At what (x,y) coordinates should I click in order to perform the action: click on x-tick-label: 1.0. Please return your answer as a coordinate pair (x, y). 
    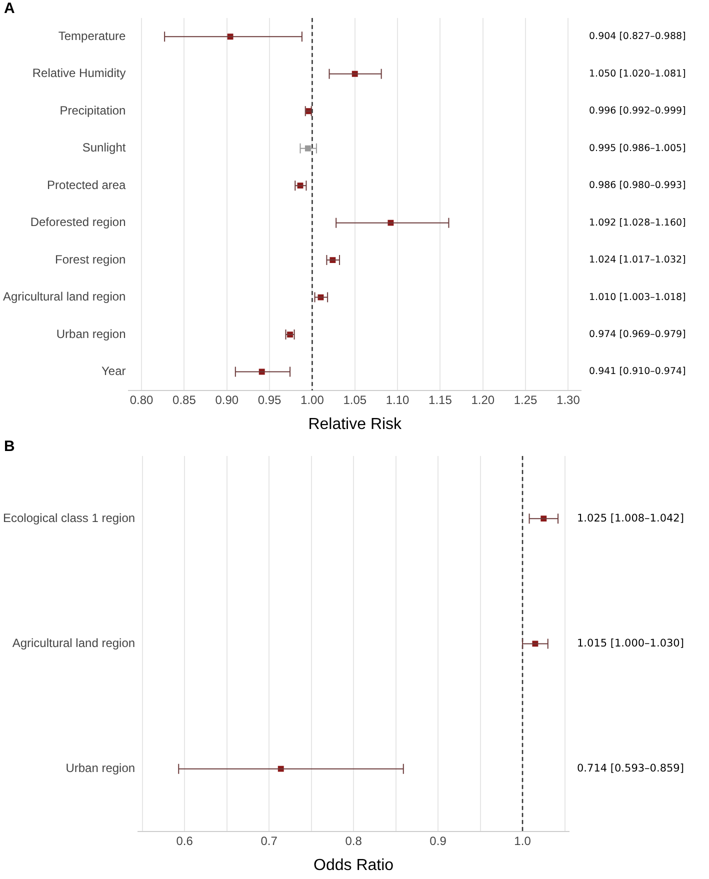
    Looking at the image, I should click on (523, 841).